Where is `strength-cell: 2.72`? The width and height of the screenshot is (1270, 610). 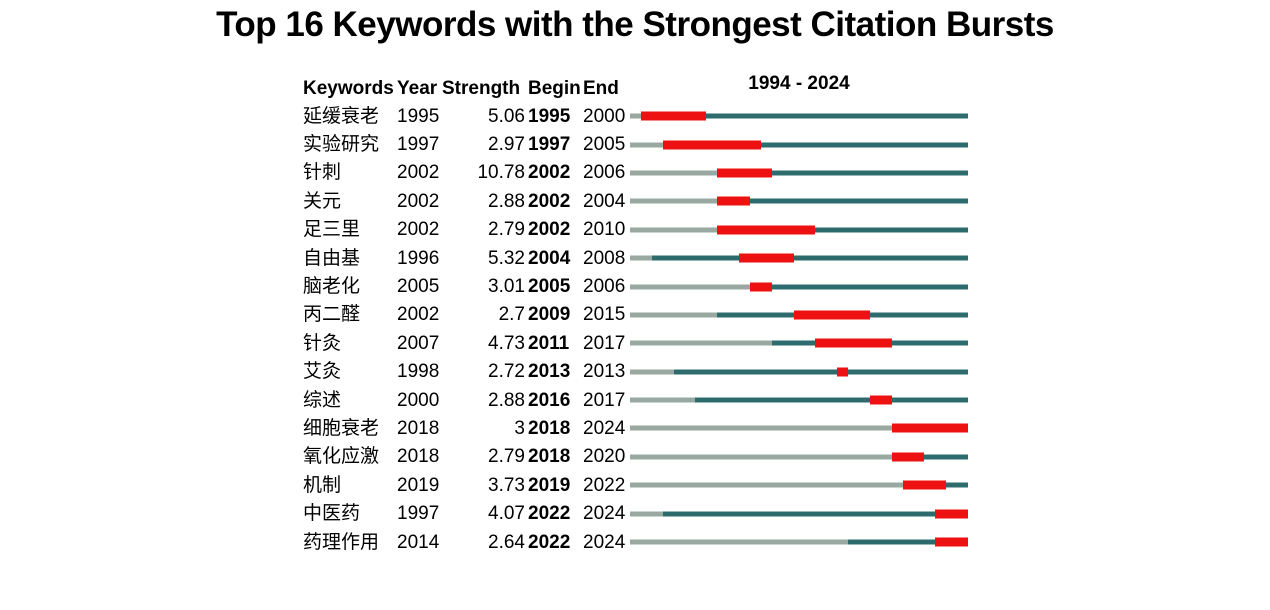 strength-cell: 2.72 is located at coordinates (506, 372).